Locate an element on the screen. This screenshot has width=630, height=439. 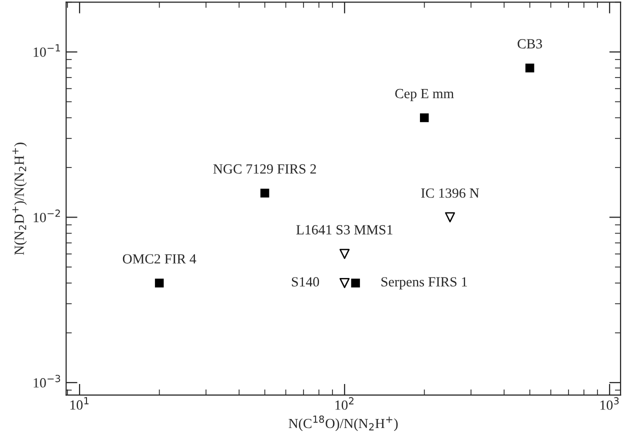
text: N(N$_{2}$D$^{+}$)/N(N$_{2}$H$^{+}$) is located at coordinates (19, 198).